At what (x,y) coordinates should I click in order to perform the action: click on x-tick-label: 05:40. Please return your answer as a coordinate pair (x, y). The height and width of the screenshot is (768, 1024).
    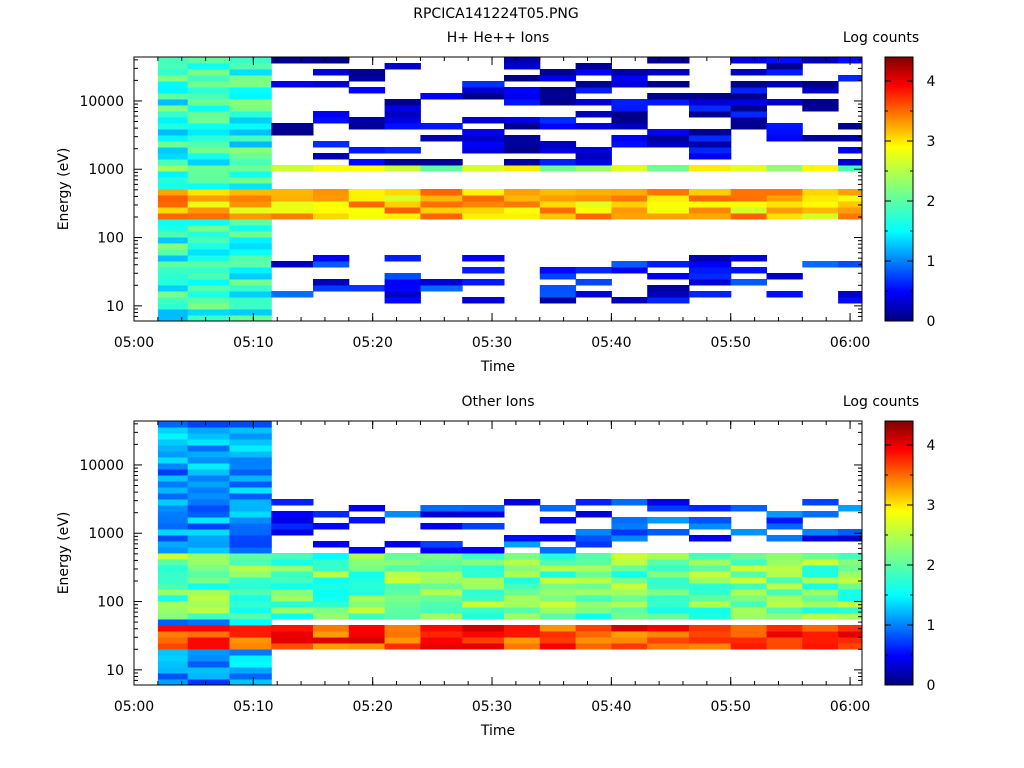
    Looking at the image, I should click on (611, 707).